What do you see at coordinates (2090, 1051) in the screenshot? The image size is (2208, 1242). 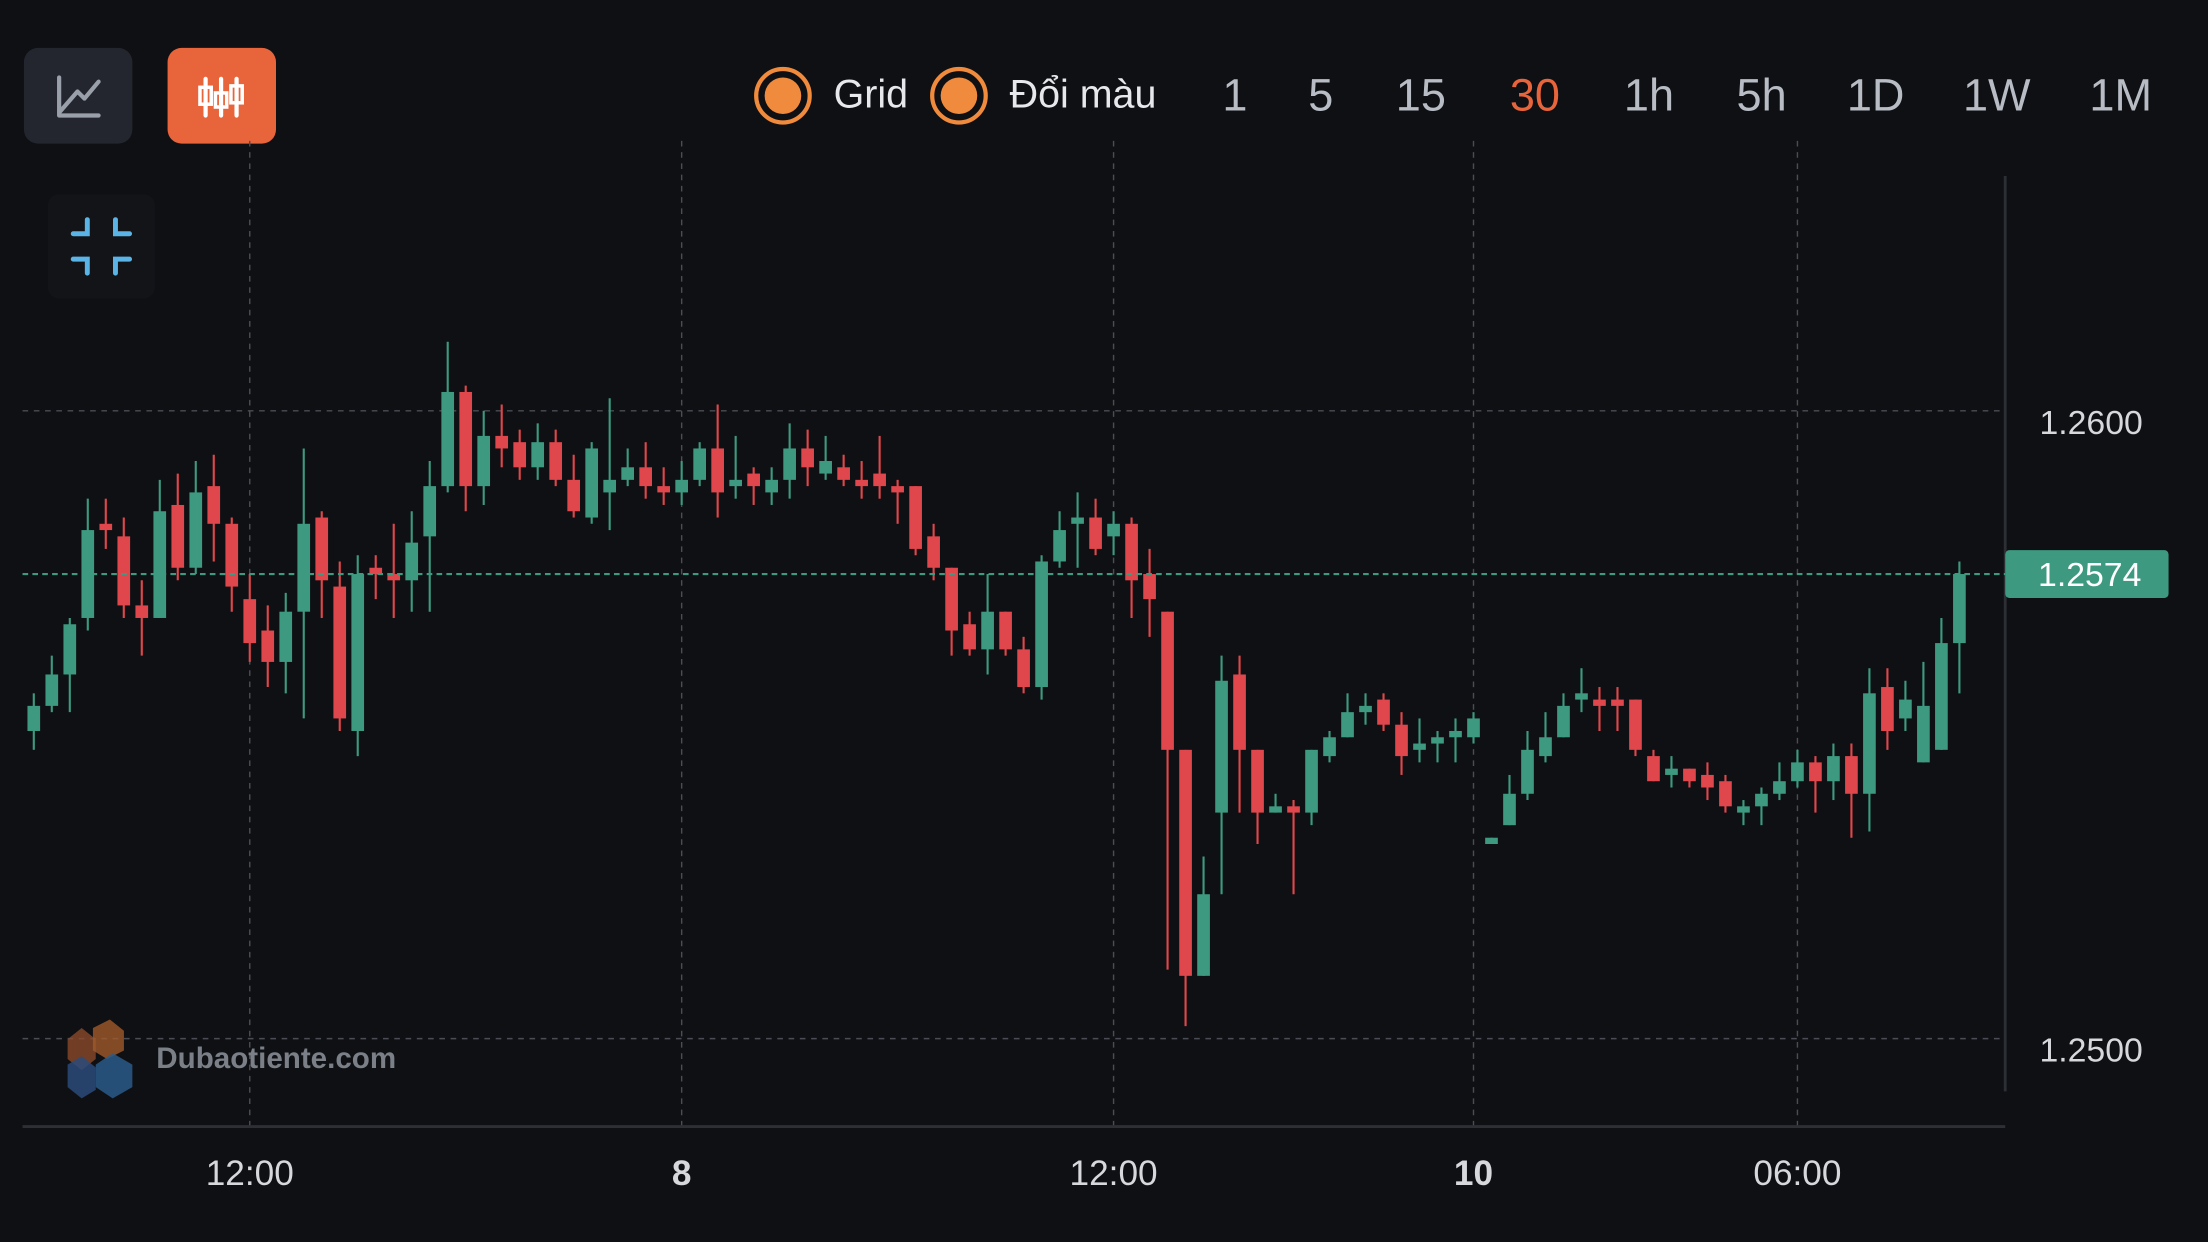 I see `y-tick-label: 1.2500` at bounding box center [2090, 1051].